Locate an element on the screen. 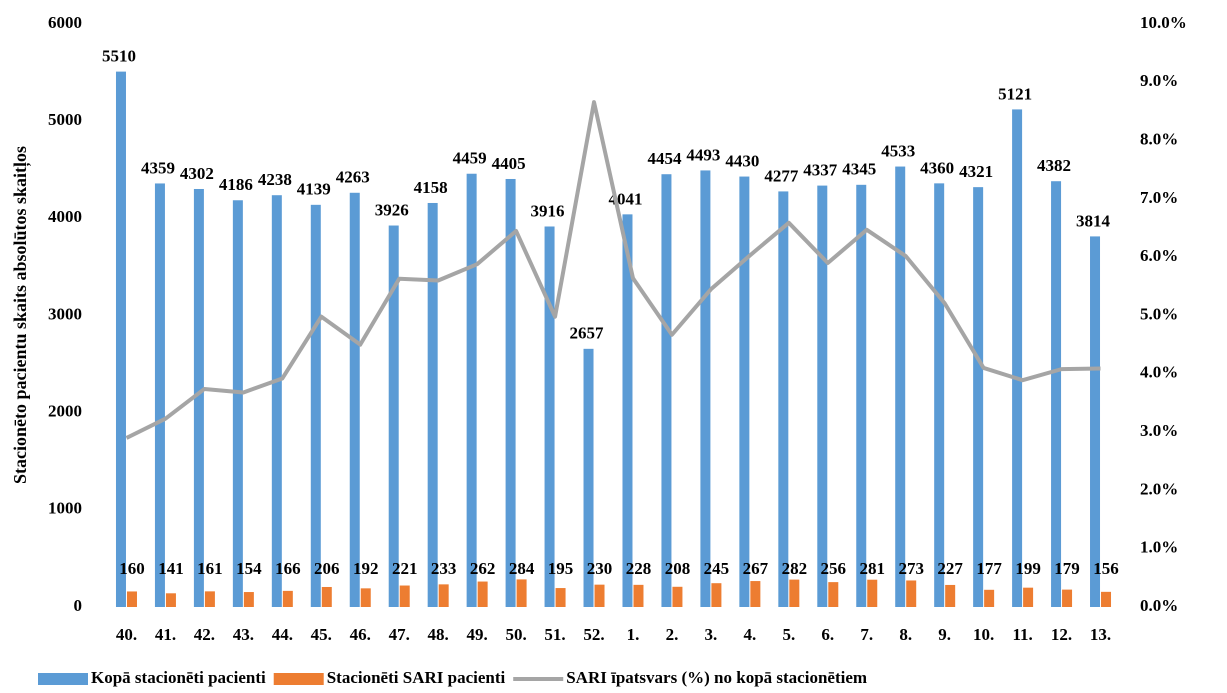 The image size is (1227, 693). y2-tick-label: 10.0% is located at coordinates (1163, 22).